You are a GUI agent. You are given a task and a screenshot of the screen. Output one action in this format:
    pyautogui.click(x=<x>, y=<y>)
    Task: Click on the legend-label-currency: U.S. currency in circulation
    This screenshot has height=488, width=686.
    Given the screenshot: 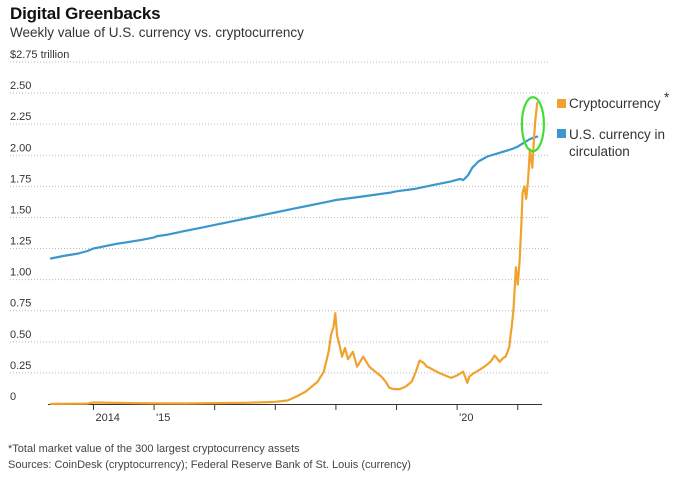 What is the action you would take?
    pyautogui.click(x=617, y=143)
    